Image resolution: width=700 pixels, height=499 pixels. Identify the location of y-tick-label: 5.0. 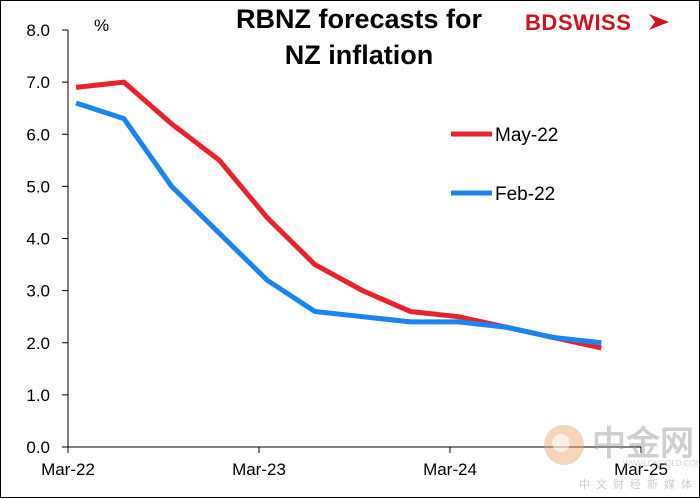
(38, 186).